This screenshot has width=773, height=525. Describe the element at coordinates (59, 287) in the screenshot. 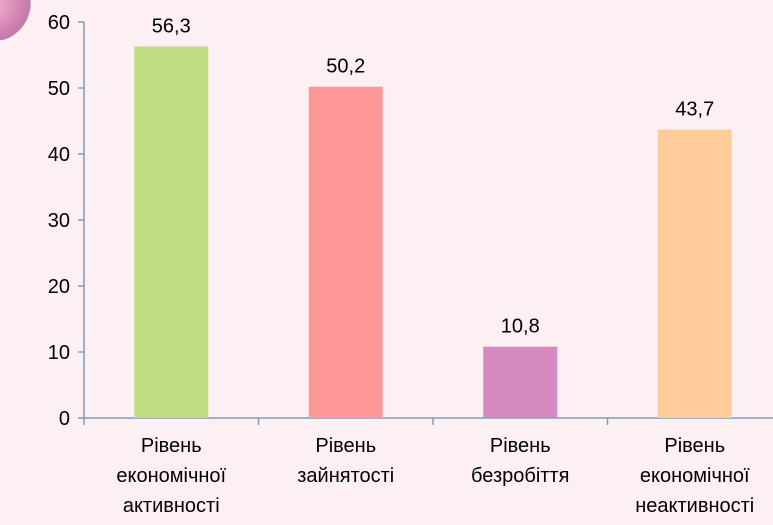

I see `y-tick-label: 20` at that location.